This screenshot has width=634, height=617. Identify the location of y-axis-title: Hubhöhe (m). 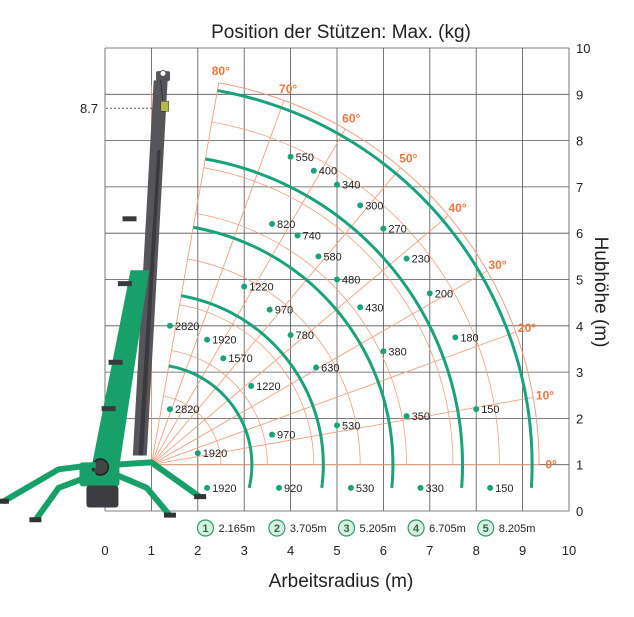
(600, 292).